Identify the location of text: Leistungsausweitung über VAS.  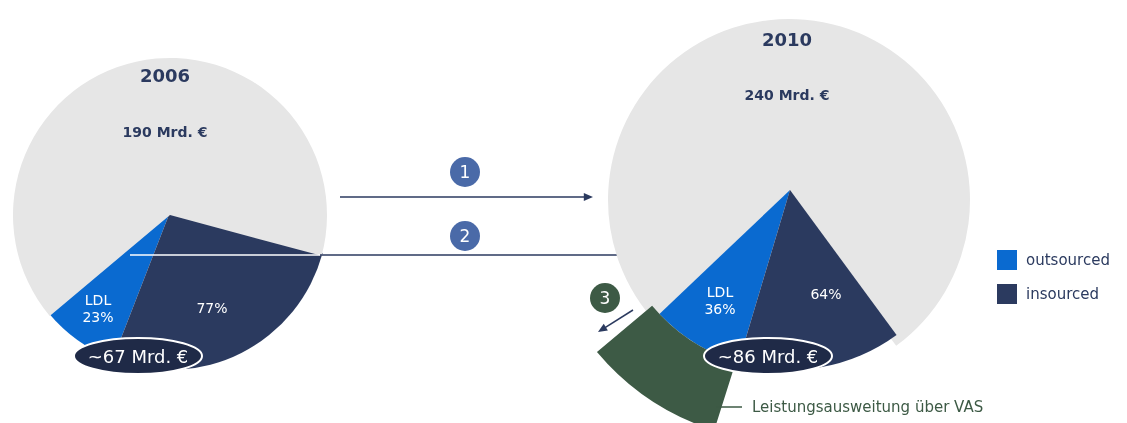
(868, 407).